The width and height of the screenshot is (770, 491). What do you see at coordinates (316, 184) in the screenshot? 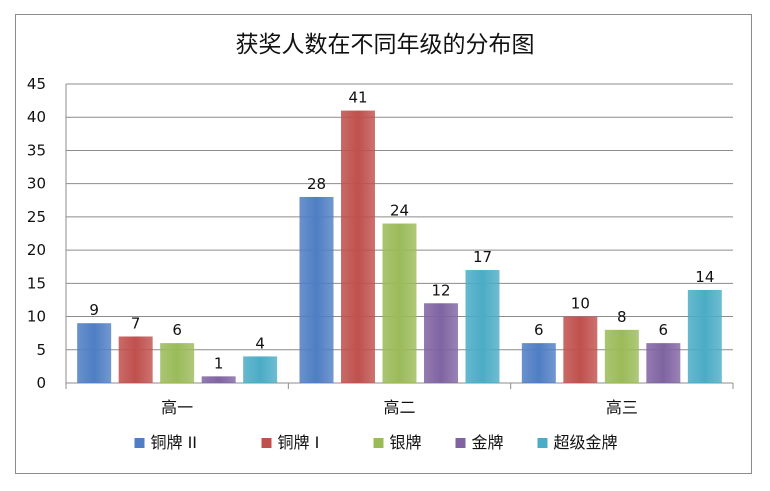
I see `data-label: 28` at bounding box center [316, 184].